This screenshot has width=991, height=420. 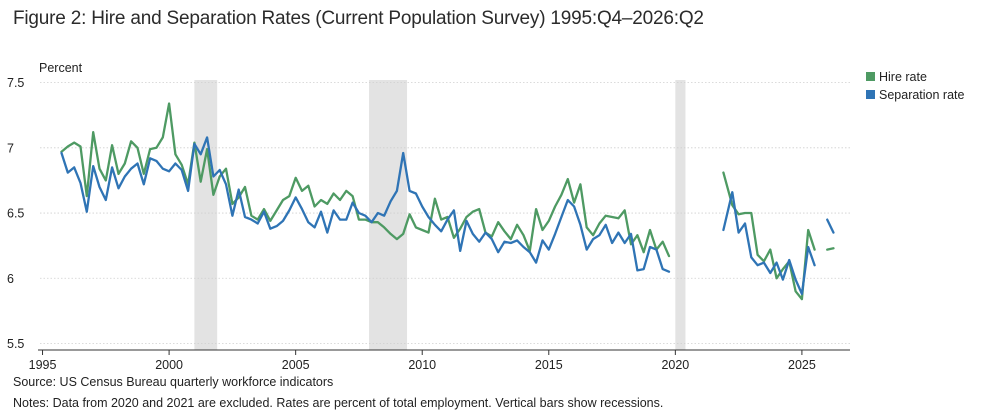 What do you see at coordinates (549, 365) in the screenshot?
I see `x-tick-label: 2015` at bounding box center [549, 365].